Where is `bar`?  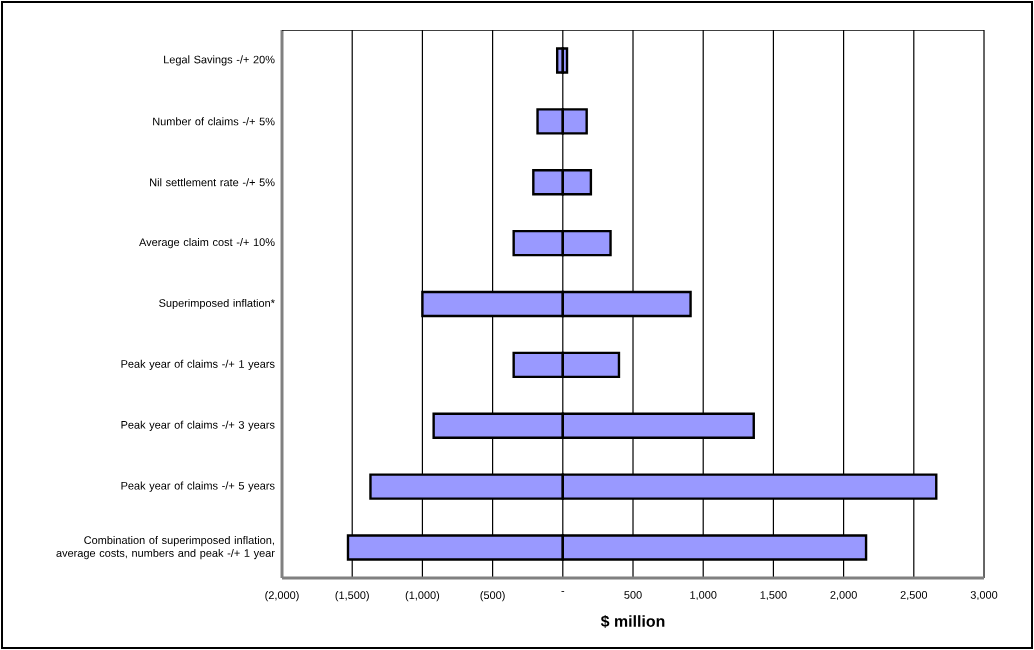
bar is located at coordinates (565, 60).